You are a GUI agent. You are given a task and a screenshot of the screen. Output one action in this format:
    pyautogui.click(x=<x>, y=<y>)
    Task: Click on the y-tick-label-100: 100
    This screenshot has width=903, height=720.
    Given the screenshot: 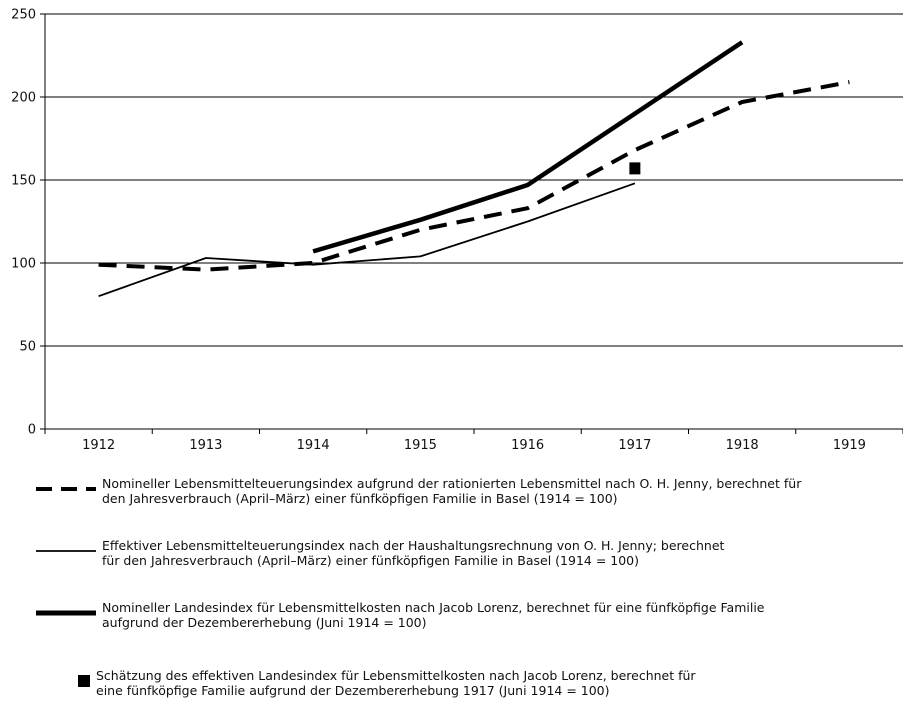 What is the action you would take?
    pyautogui.click(x=23, y=264)
    